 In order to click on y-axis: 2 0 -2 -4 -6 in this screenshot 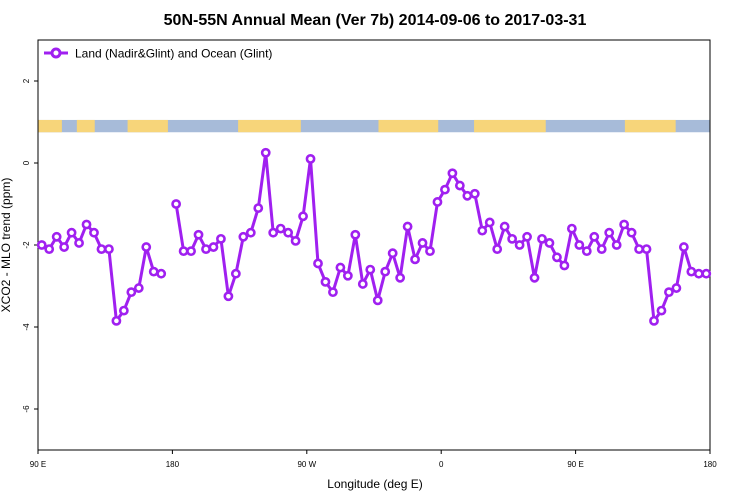, I will do `click(30, 245)`.